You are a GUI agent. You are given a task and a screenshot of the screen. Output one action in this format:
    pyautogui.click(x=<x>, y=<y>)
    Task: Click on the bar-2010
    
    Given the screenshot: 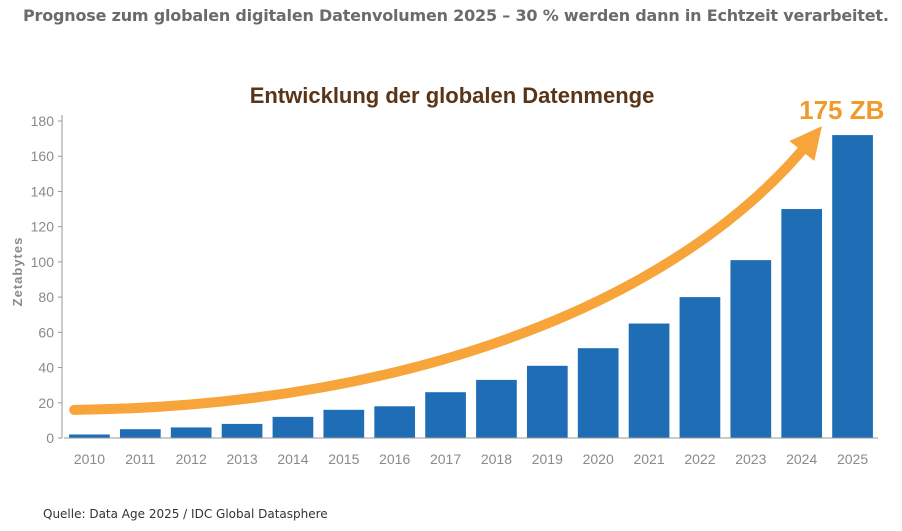 What is the action you would take?
    pyautogui.click(x=89, y=436)
    